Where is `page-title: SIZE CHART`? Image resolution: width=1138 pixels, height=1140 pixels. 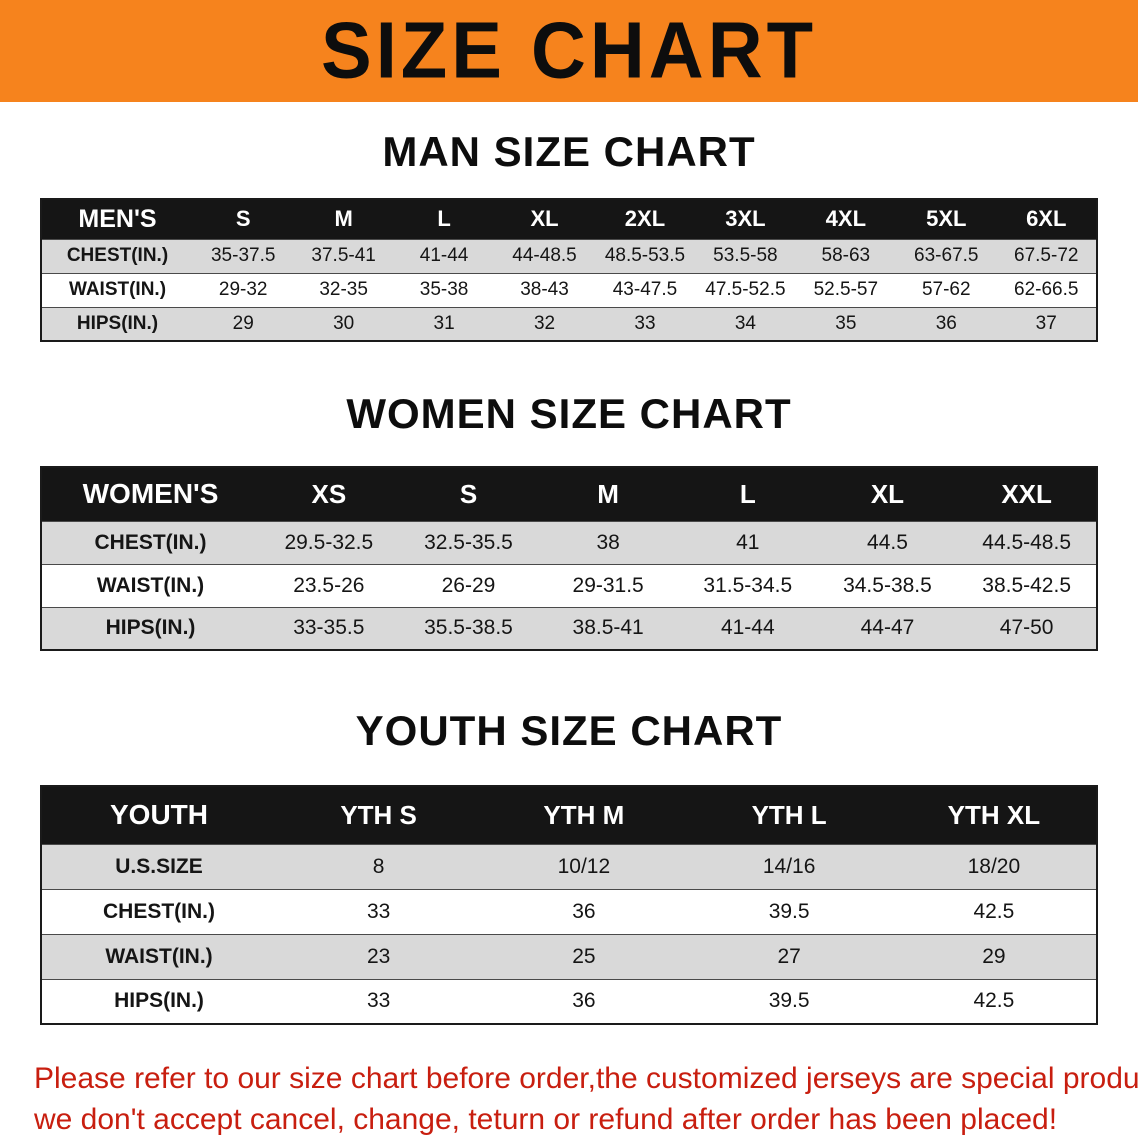
page-title: SIZE CHART is located at coordinates (569, 51).